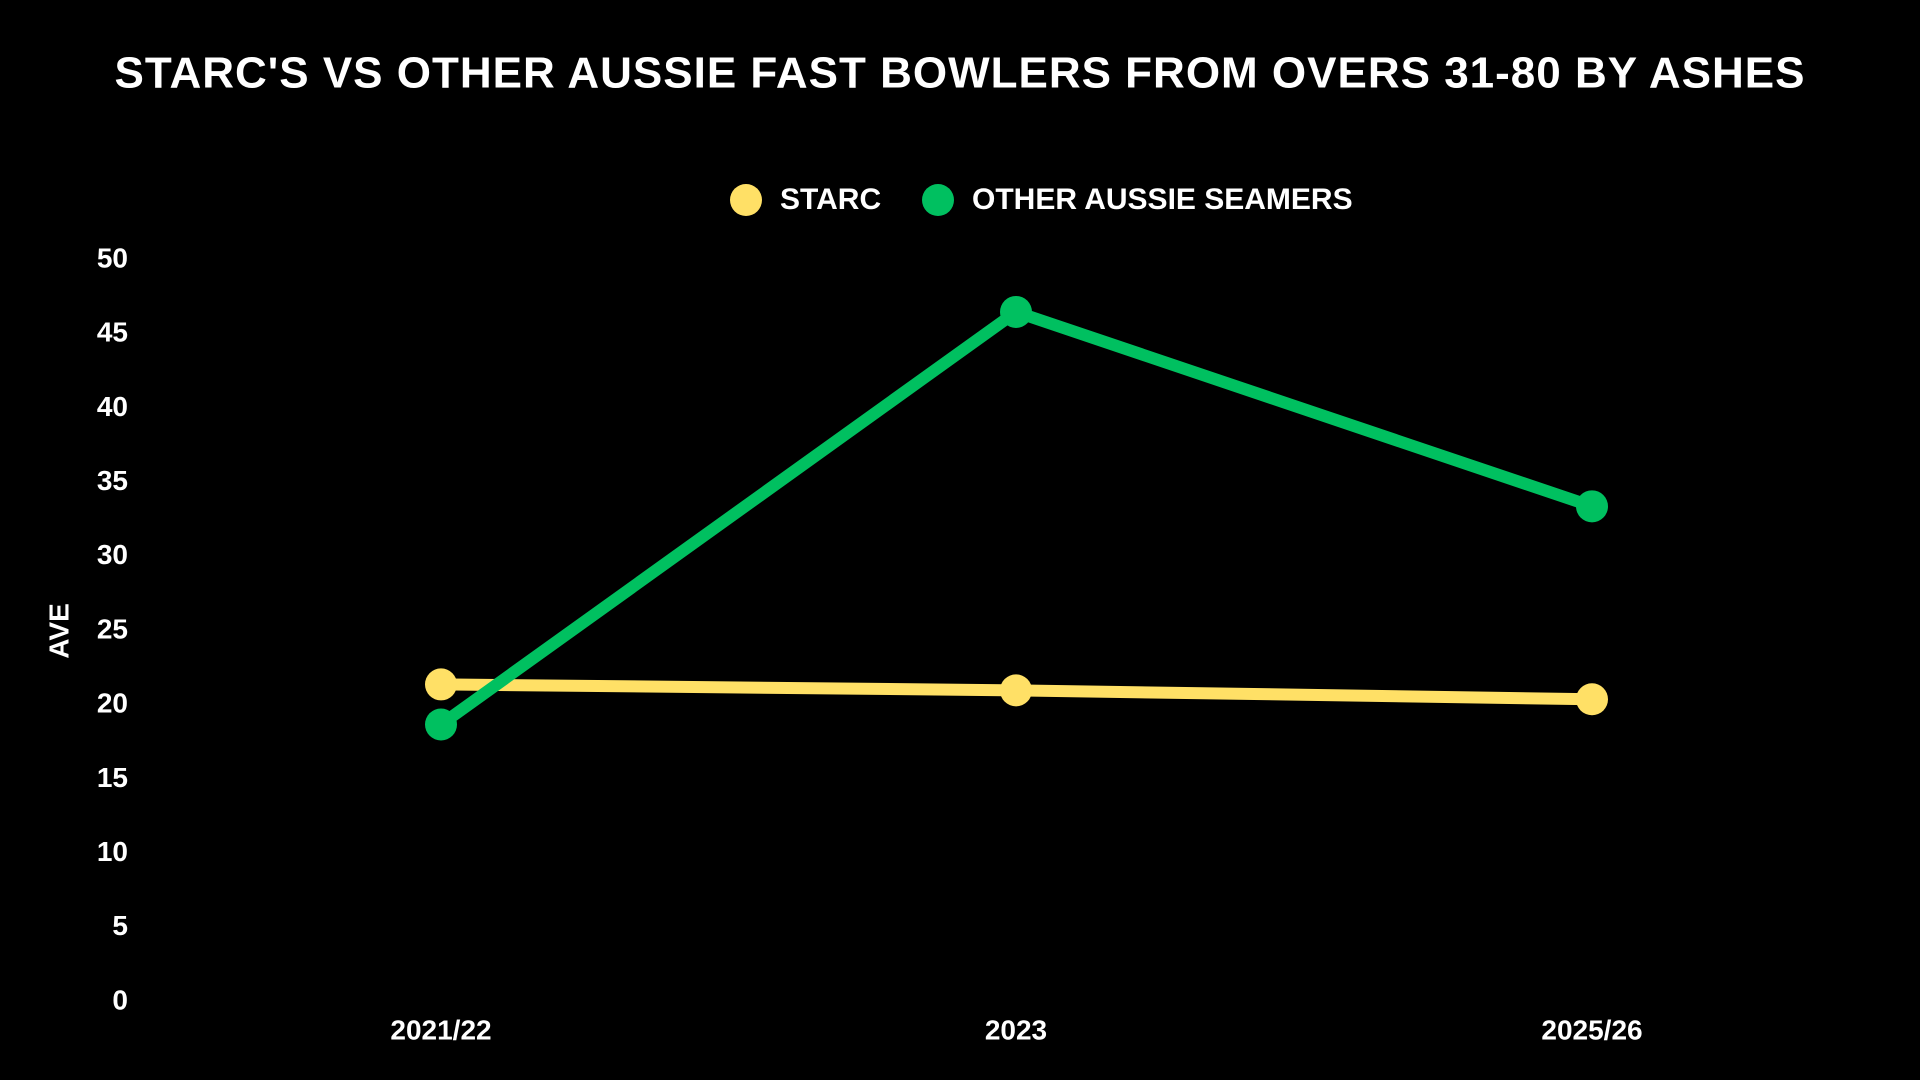 The width and height of the screenshot is (1920, 1080). What do you see at coordinates (58, 631) in the screenshot?
I see `y-axis-label: AVE` at bounding box center [58, 631].